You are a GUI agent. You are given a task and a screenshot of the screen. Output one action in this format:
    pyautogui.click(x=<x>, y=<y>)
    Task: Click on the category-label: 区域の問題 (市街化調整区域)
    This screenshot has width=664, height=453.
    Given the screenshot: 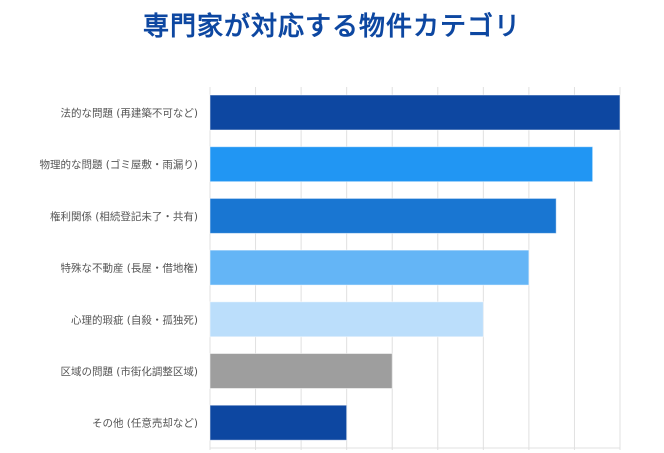 What is the action you would take?
    pyautogui.click(x=129, y=371)
    